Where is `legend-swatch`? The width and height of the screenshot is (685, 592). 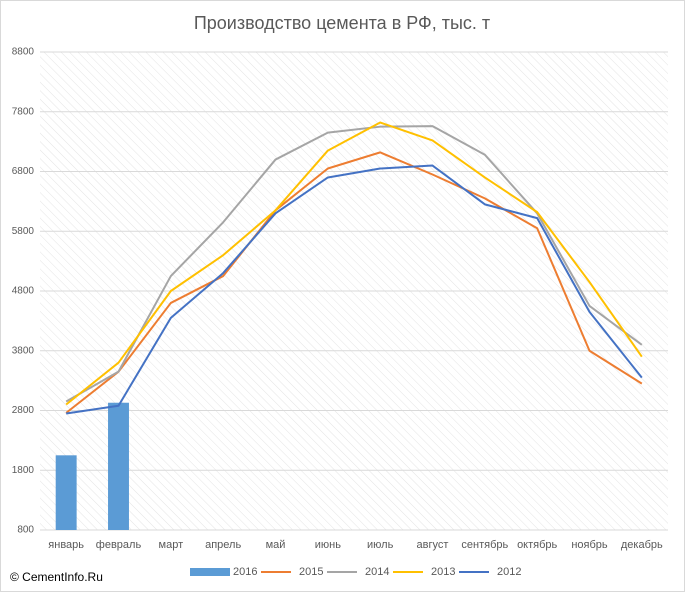 legend-swatch is located at coordinates (210, 572).